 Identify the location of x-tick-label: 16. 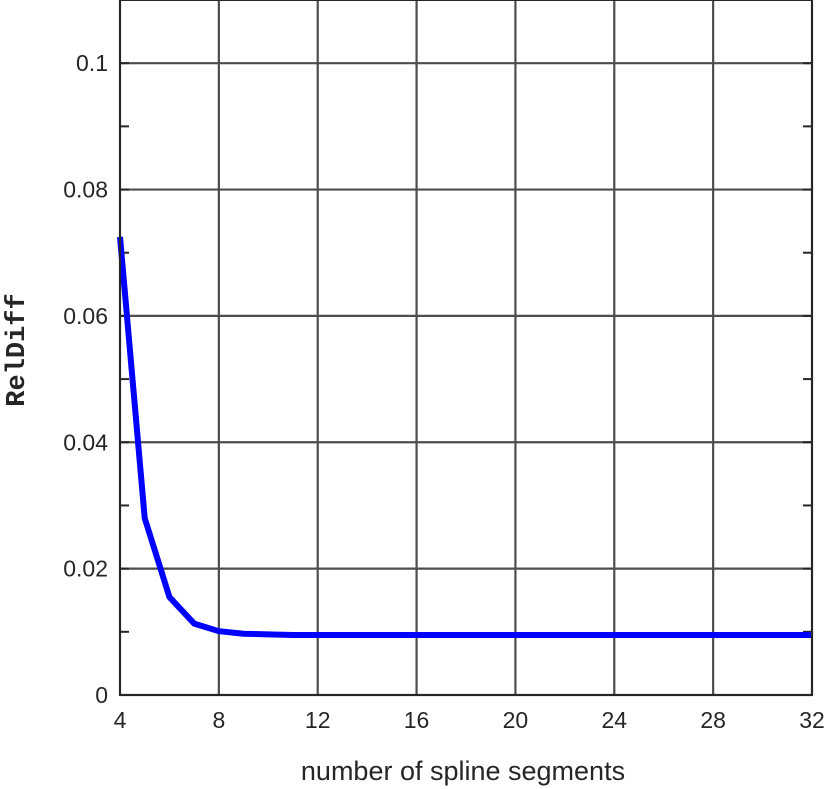
(417, 720).